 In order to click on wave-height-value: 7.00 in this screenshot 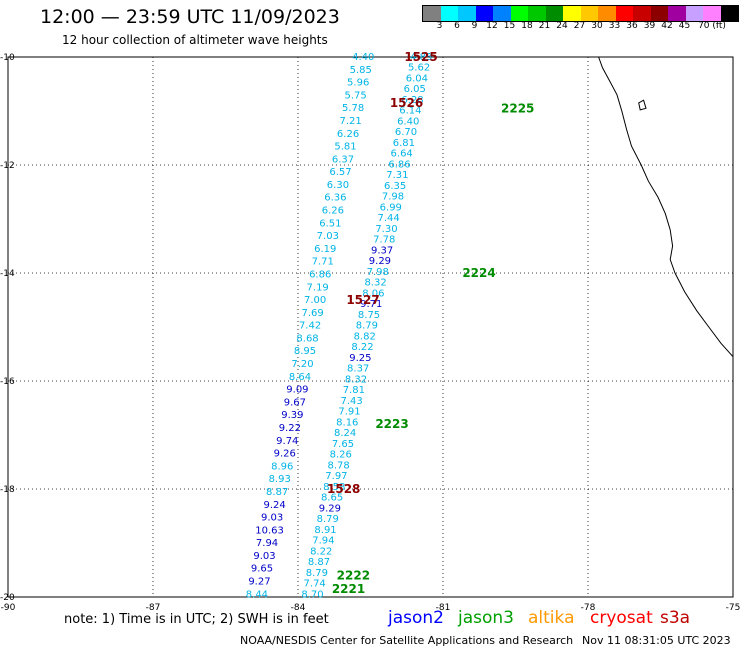, I will do `click(315, 300)`.